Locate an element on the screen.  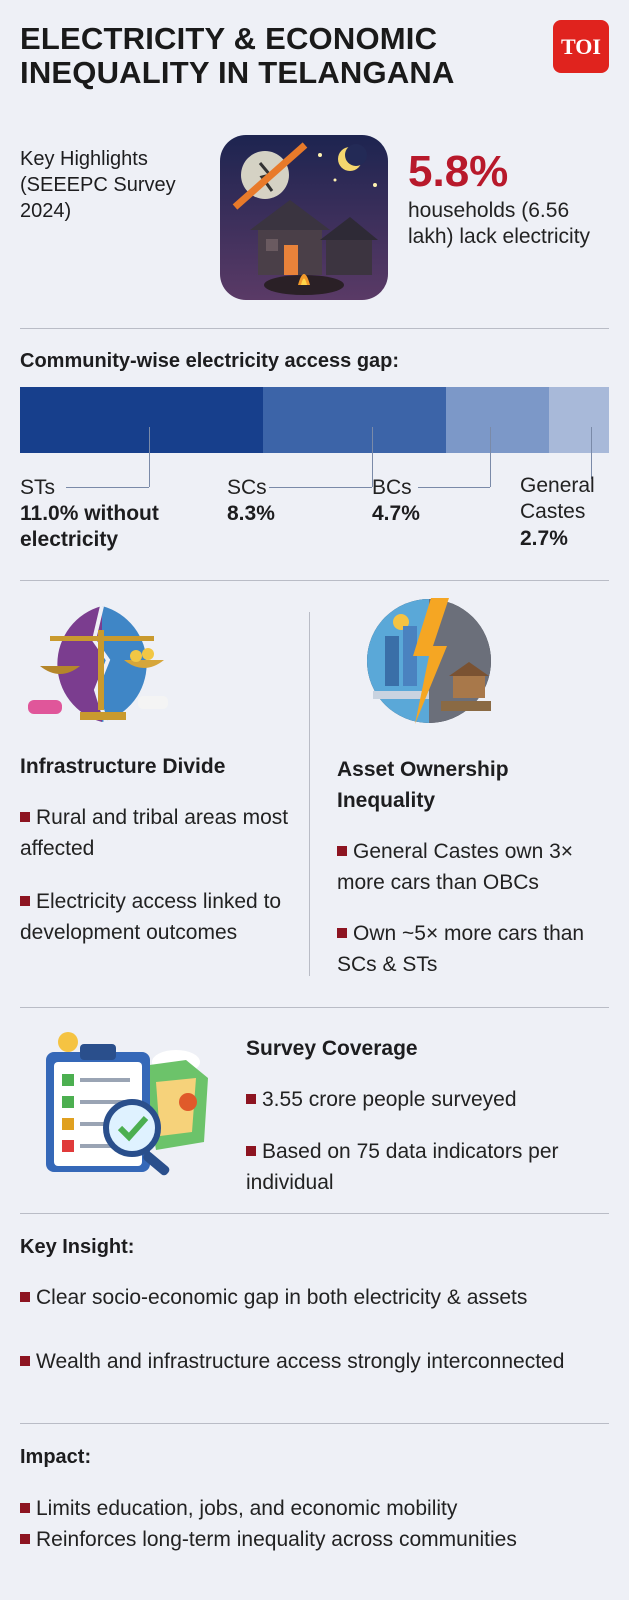
title-line-2: INEQUALITY IN TELANGANA is located at coordinates (237, 72).